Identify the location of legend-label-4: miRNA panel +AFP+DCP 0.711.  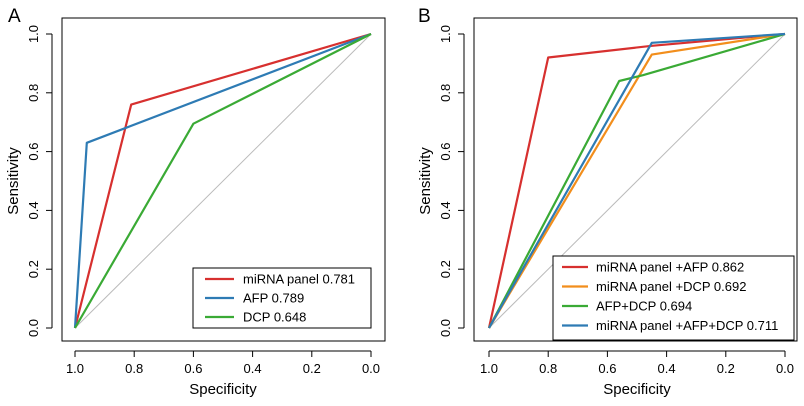
(687, 325).